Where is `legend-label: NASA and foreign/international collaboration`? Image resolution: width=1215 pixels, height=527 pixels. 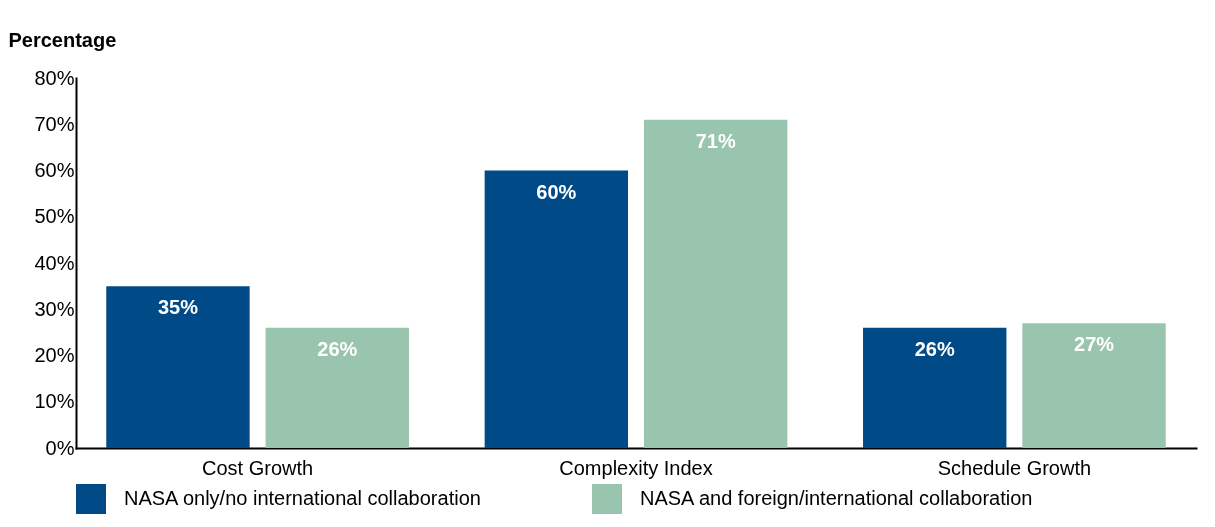
legend-label: NASA and foreign/international collaboration is located at coordinates (836, 498).